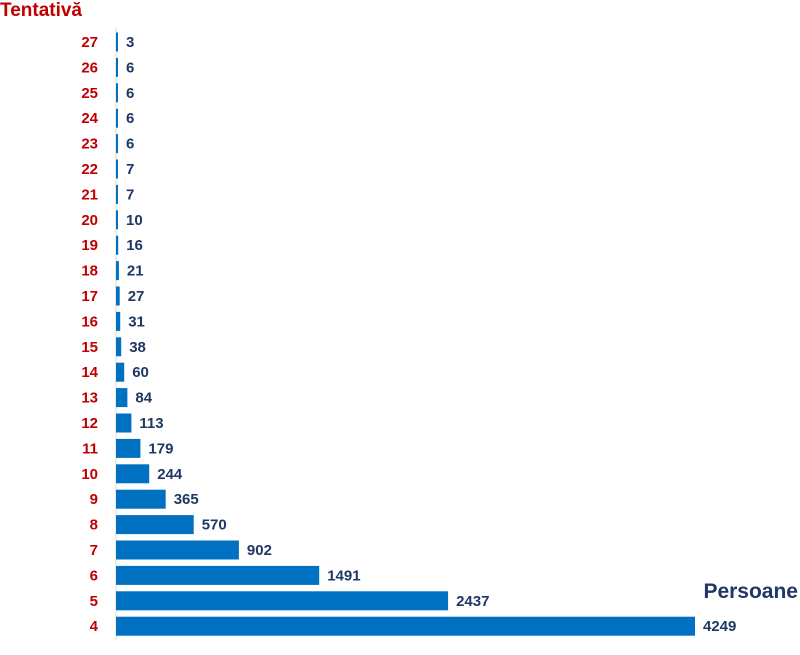 The width and height of the screenshot is (800, 655). I want to click on category-label-7: 7, so click(94, 550).